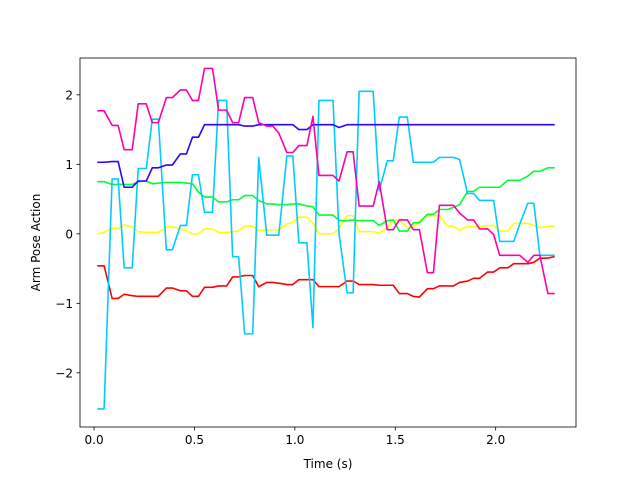 The width and height of the screenshot is (640, 485). I want to click on x-tick-label: 1.5, so click(395, 440).